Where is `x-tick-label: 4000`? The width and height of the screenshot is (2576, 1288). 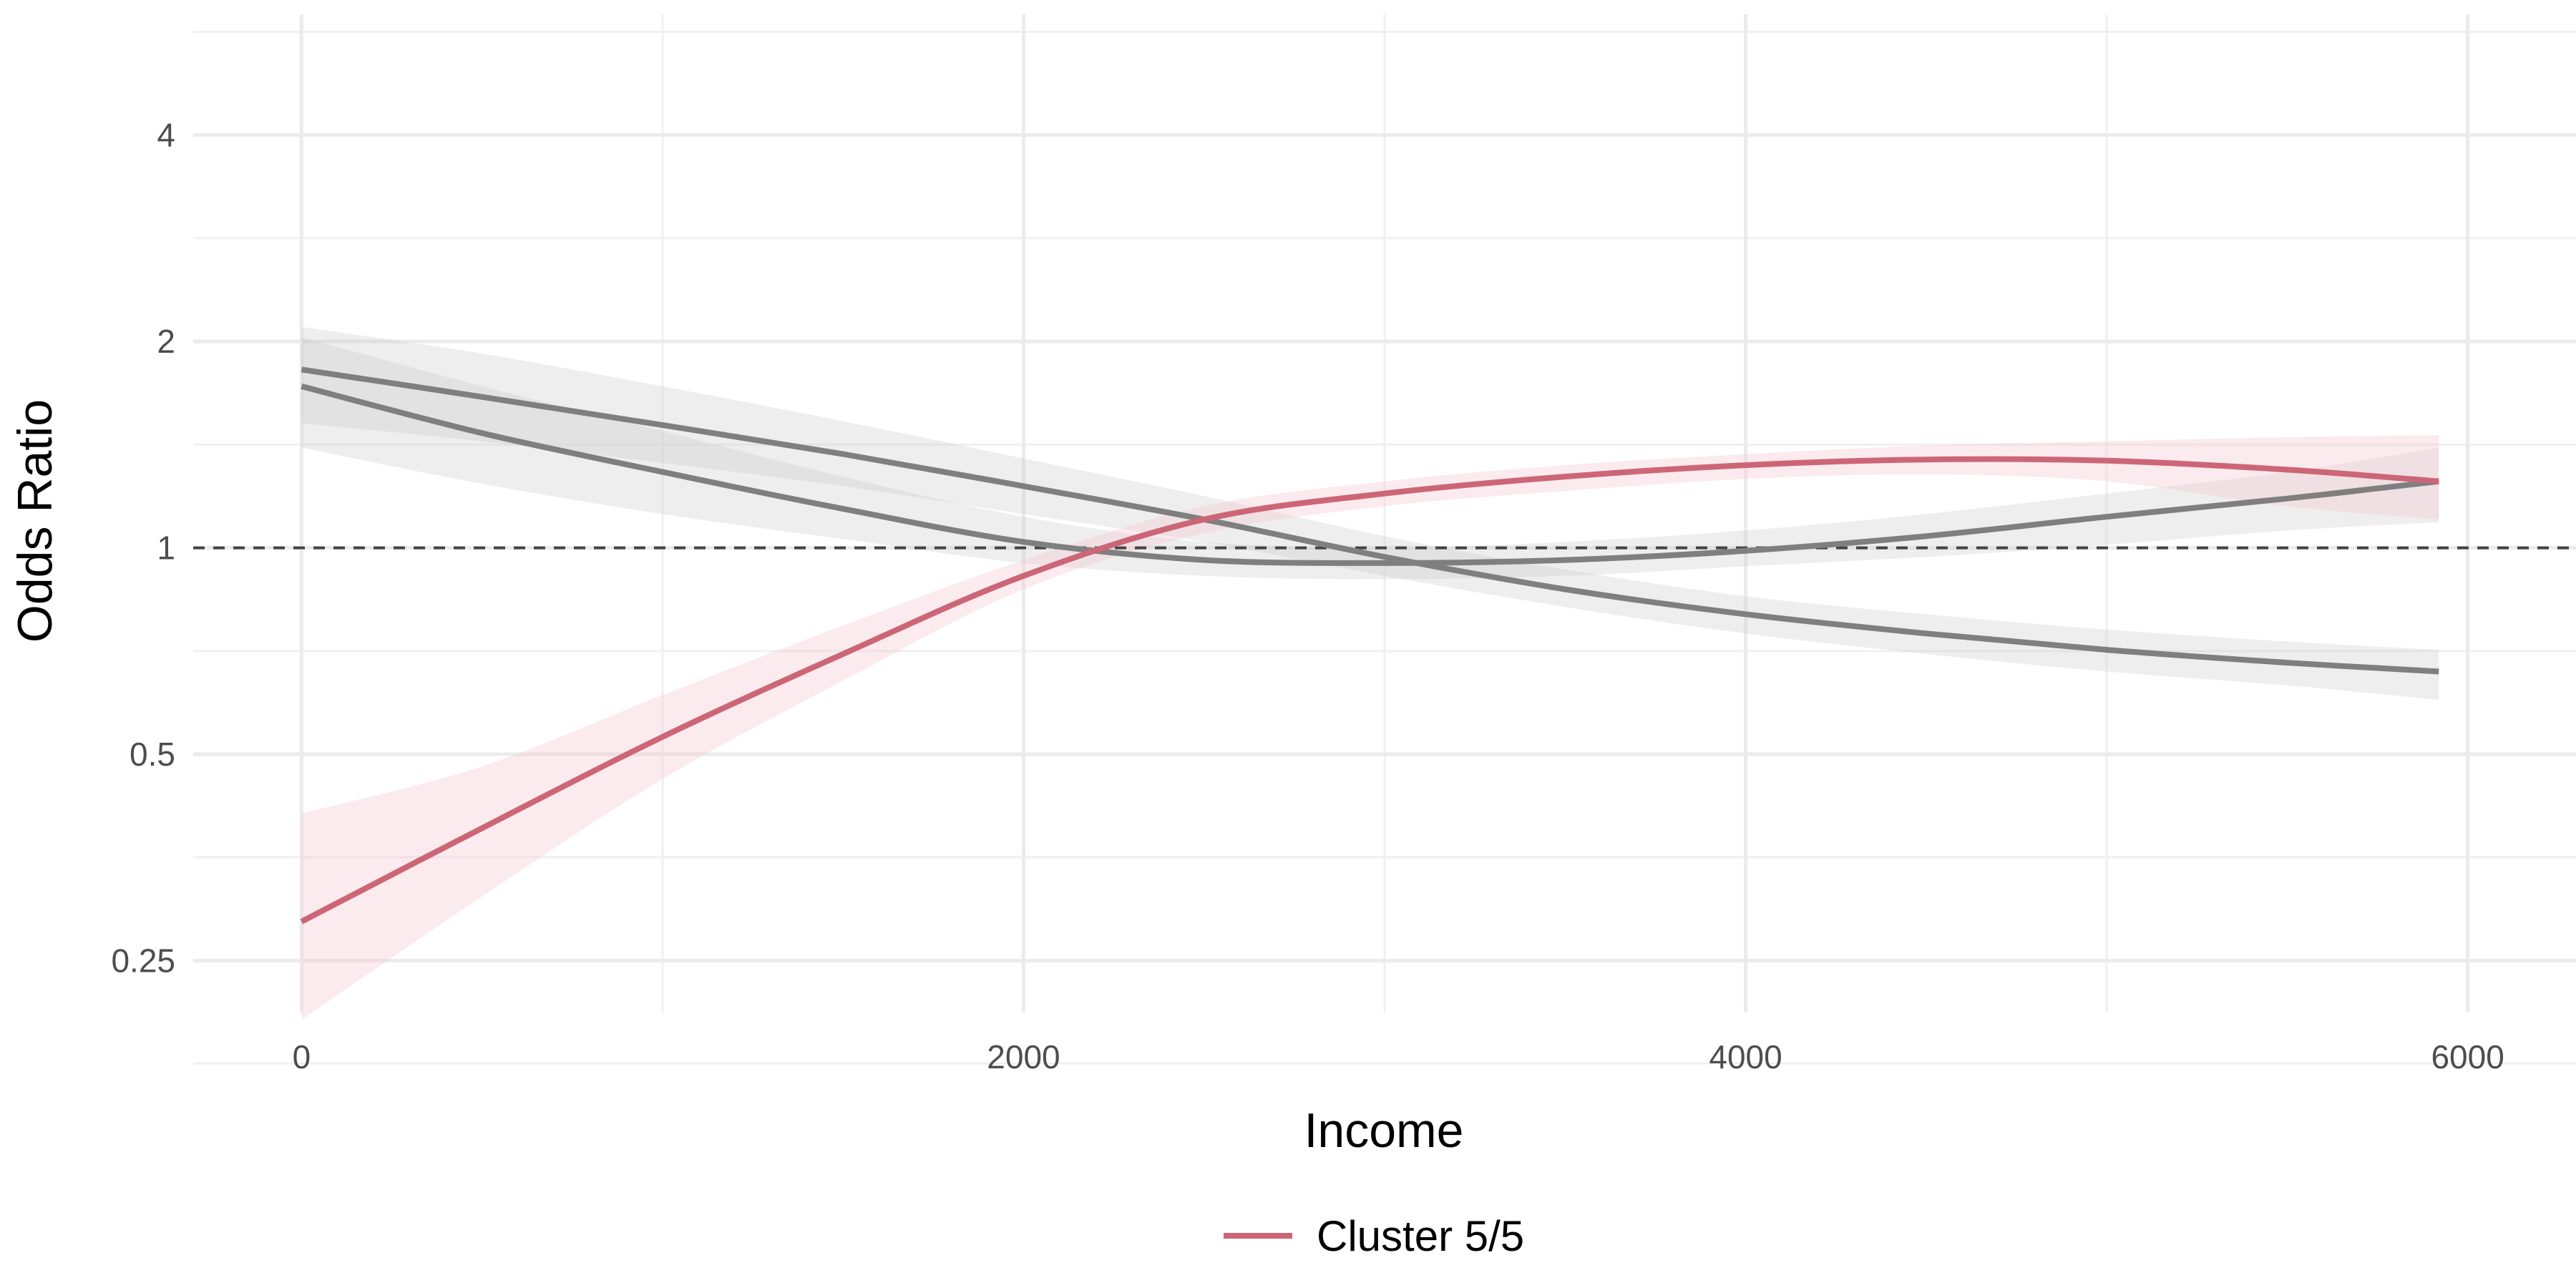 x-tick-label: 4000 is located at coordinates (1745, 1056).